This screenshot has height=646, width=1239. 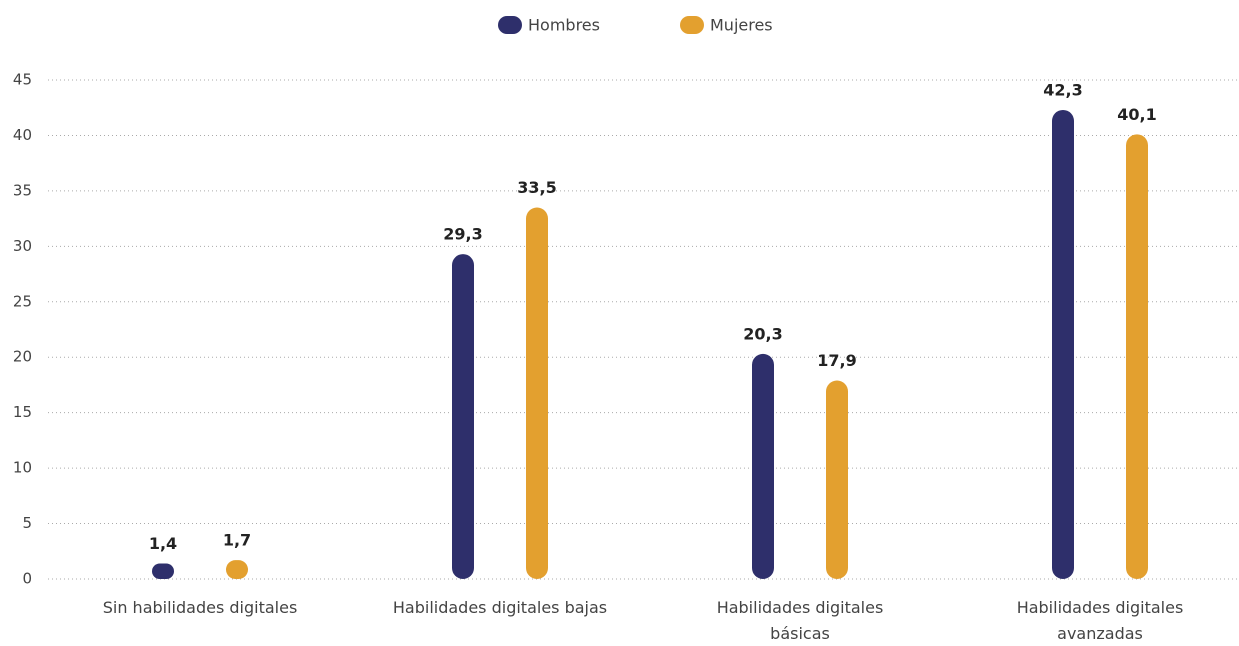 I want to click on legend-label: Mujeres, so click(x=741, y=25).